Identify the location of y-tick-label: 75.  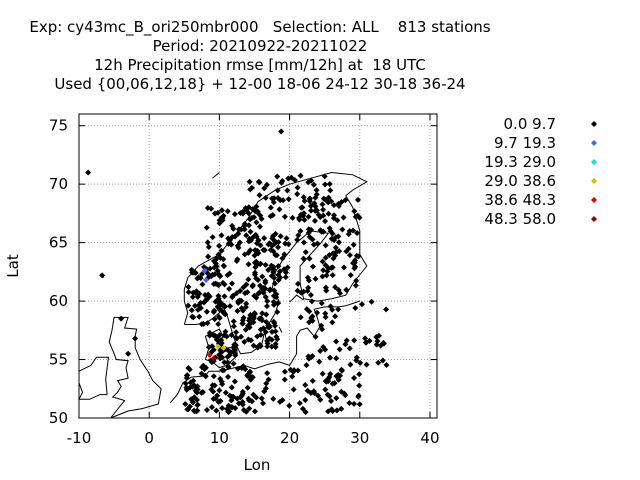
(58, 126).